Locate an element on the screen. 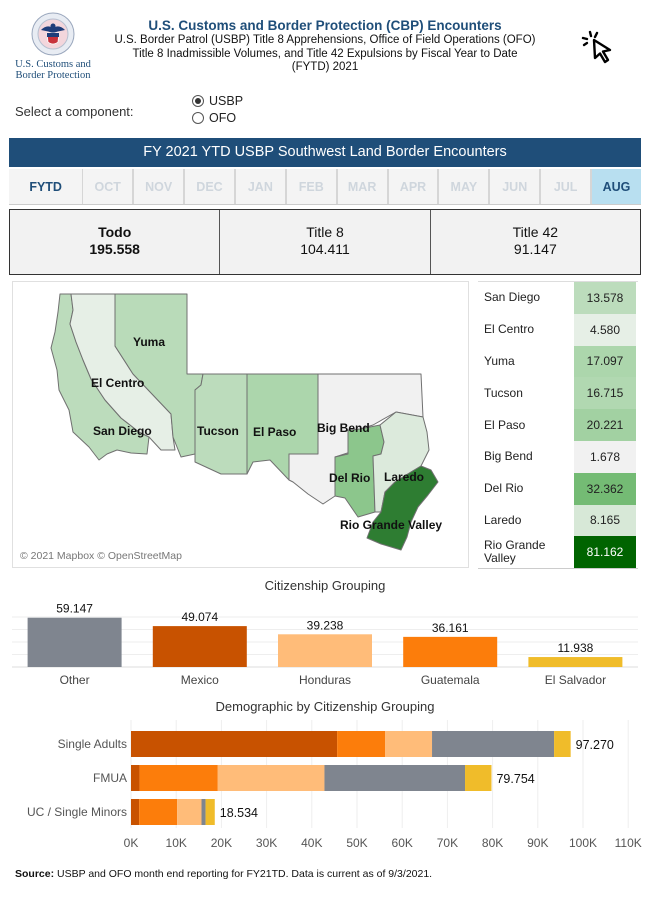 This screenshot has height=900, width=650. sector-row: Rio Grande Valley 81.162 is located at coordinates (558, 552).